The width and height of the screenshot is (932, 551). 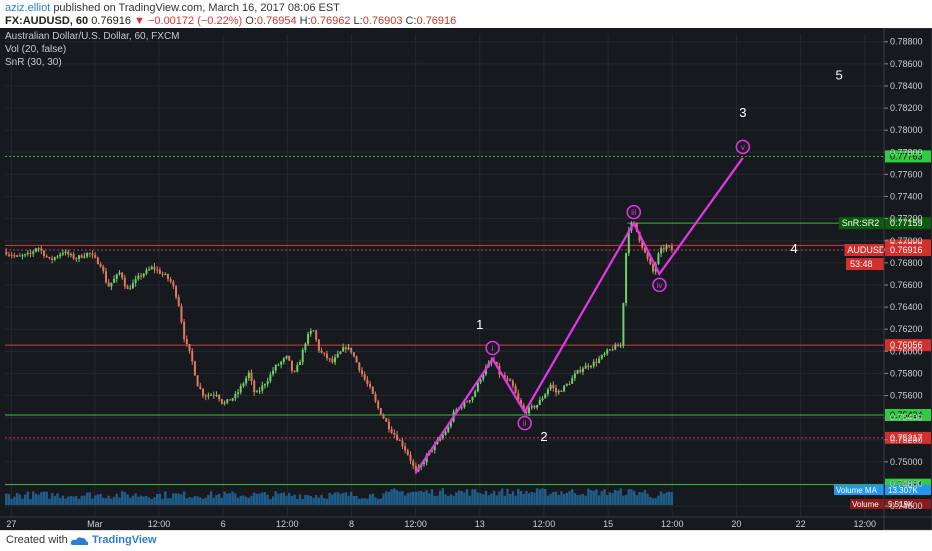 What do you see at coordinates (906, 219) in the screenshot?
I see `y-tick-label: 0.77200` at bounding box center [906, 219].